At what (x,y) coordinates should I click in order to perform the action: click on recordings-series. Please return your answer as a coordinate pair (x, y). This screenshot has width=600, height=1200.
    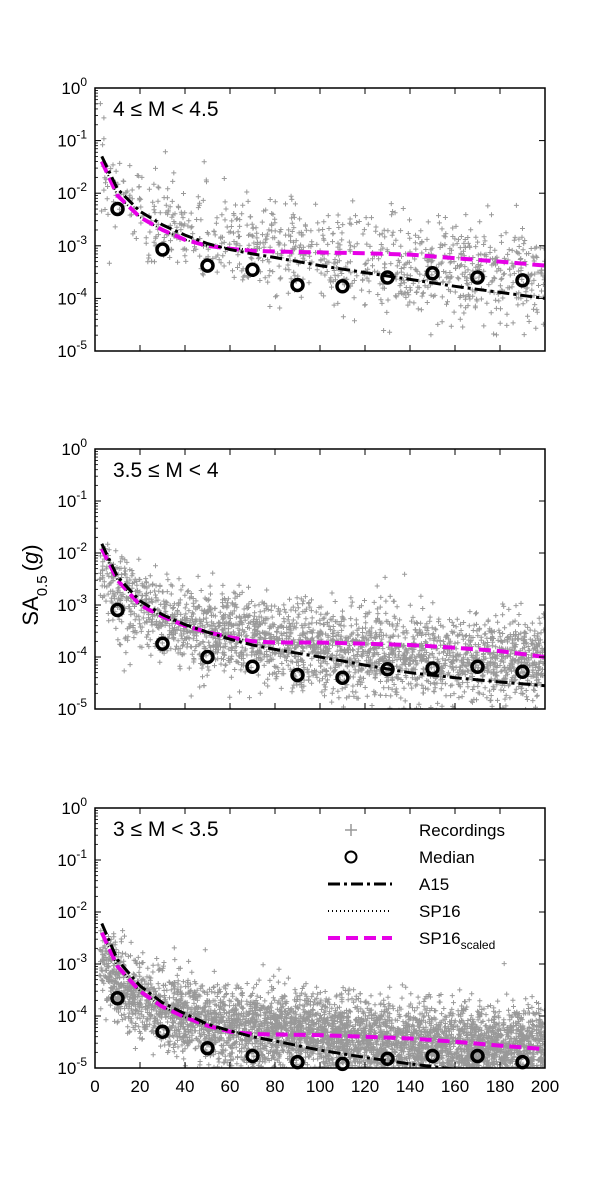
    Looking at the image, I should click on (321, 625).